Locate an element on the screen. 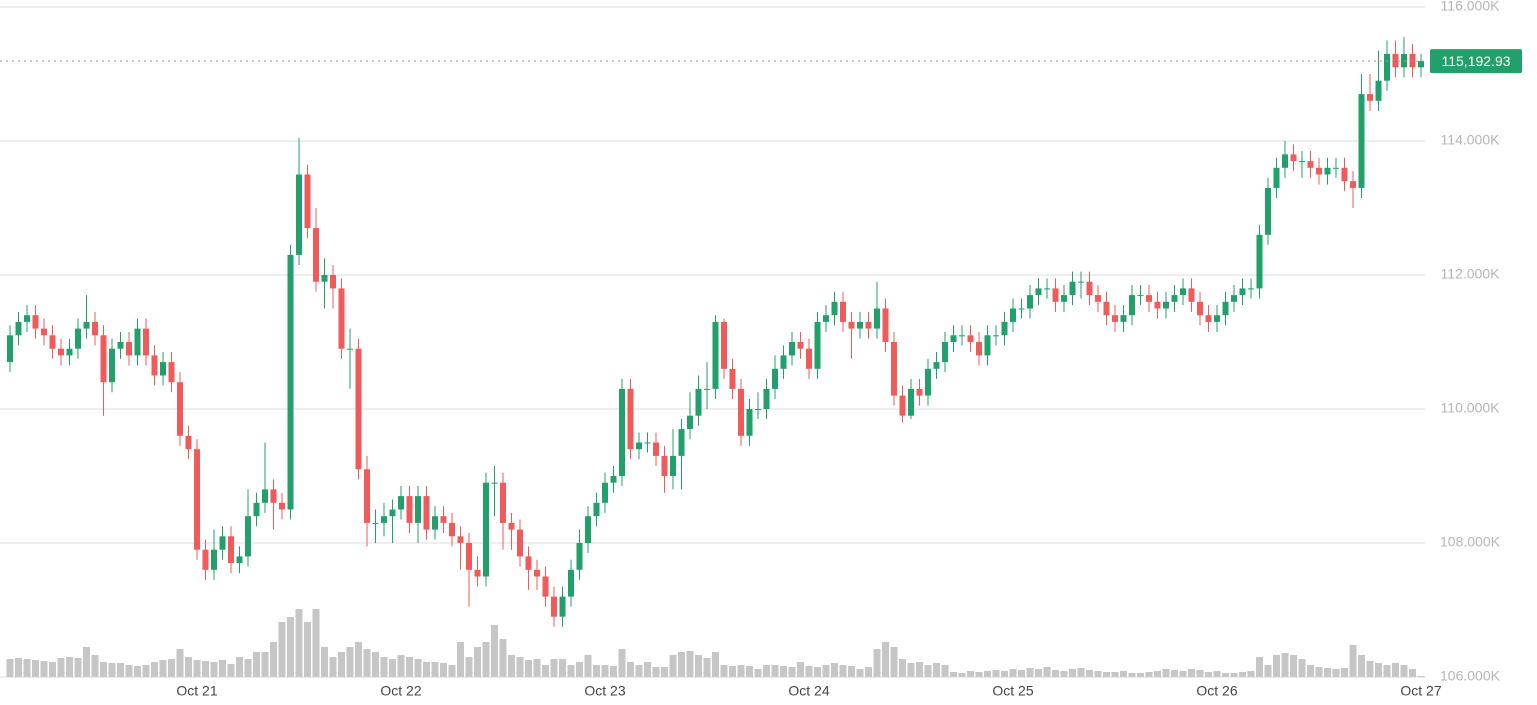  y-tick-label: 108.000K is located at coordinates (1470, 542).